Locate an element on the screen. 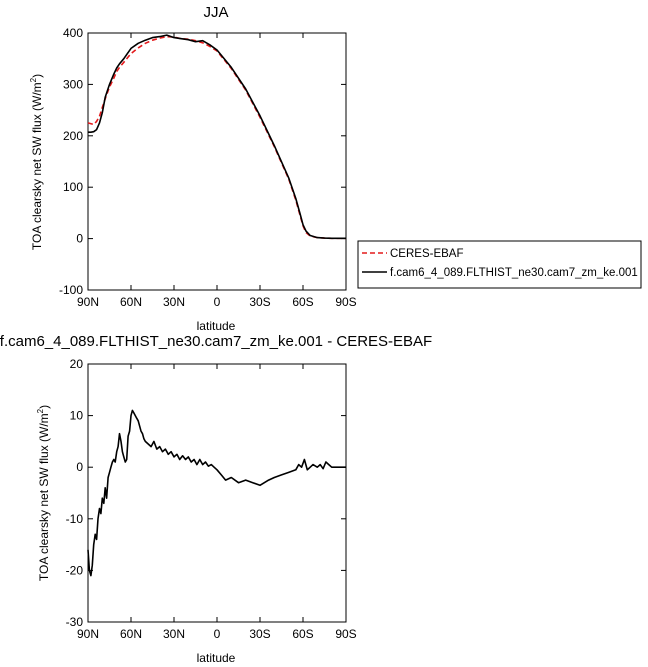  bottom-x-axis-label: latitude is located at coordinates (216, 658).